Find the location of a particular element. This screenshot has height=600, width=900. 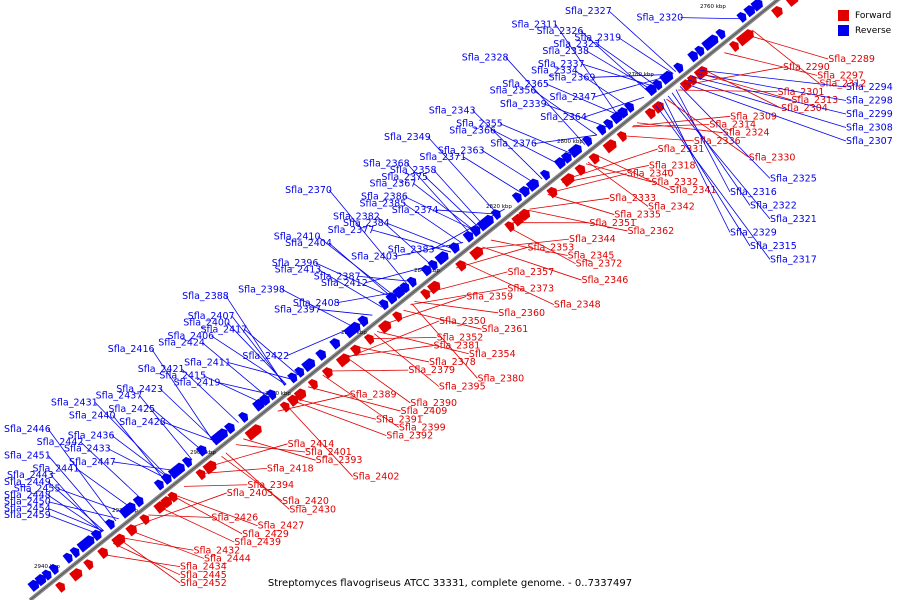

forward-gene-label: Sfla_2399 is located at coordinates (422, 427).